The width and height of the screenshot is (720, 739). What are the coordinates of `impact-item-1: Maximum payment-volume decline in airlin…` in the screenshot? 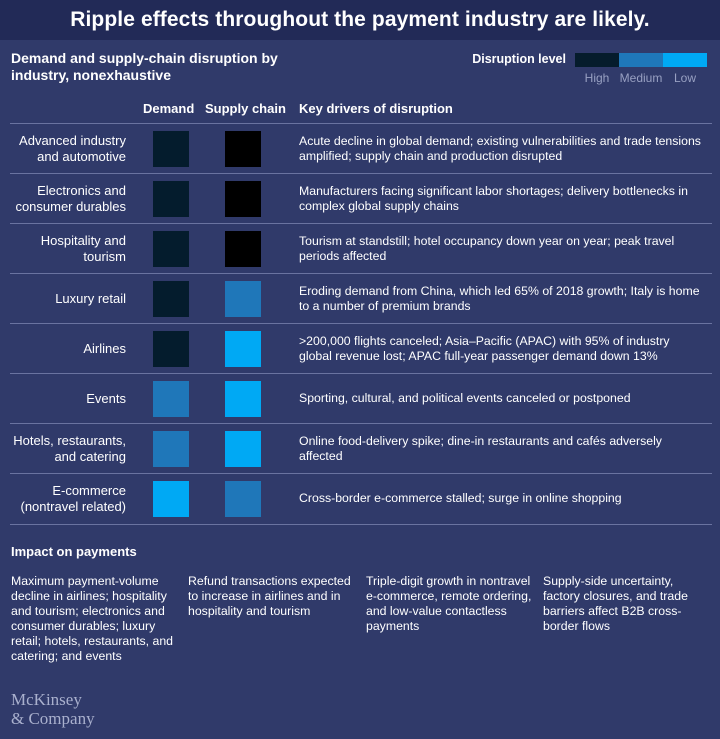 It's located at (92, 618).